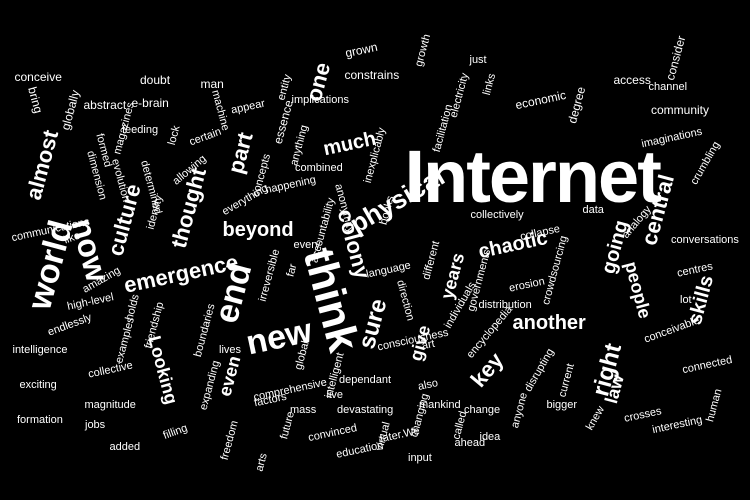  Describe the element at coordinates (680, 110) in the screenshot. I see `cloud-word: community` at that location.